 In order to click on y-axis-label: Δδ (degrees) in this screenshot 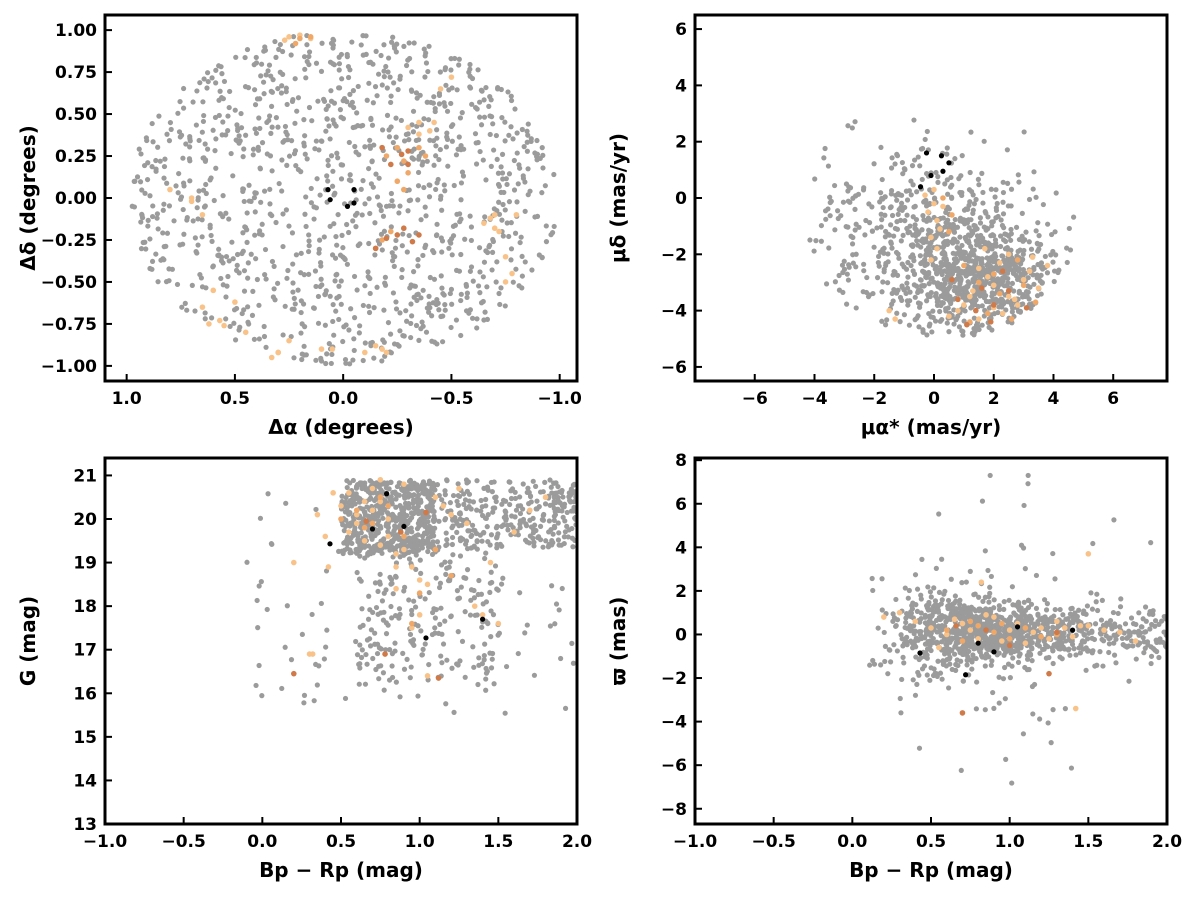, I will do `click(28, 198)`.